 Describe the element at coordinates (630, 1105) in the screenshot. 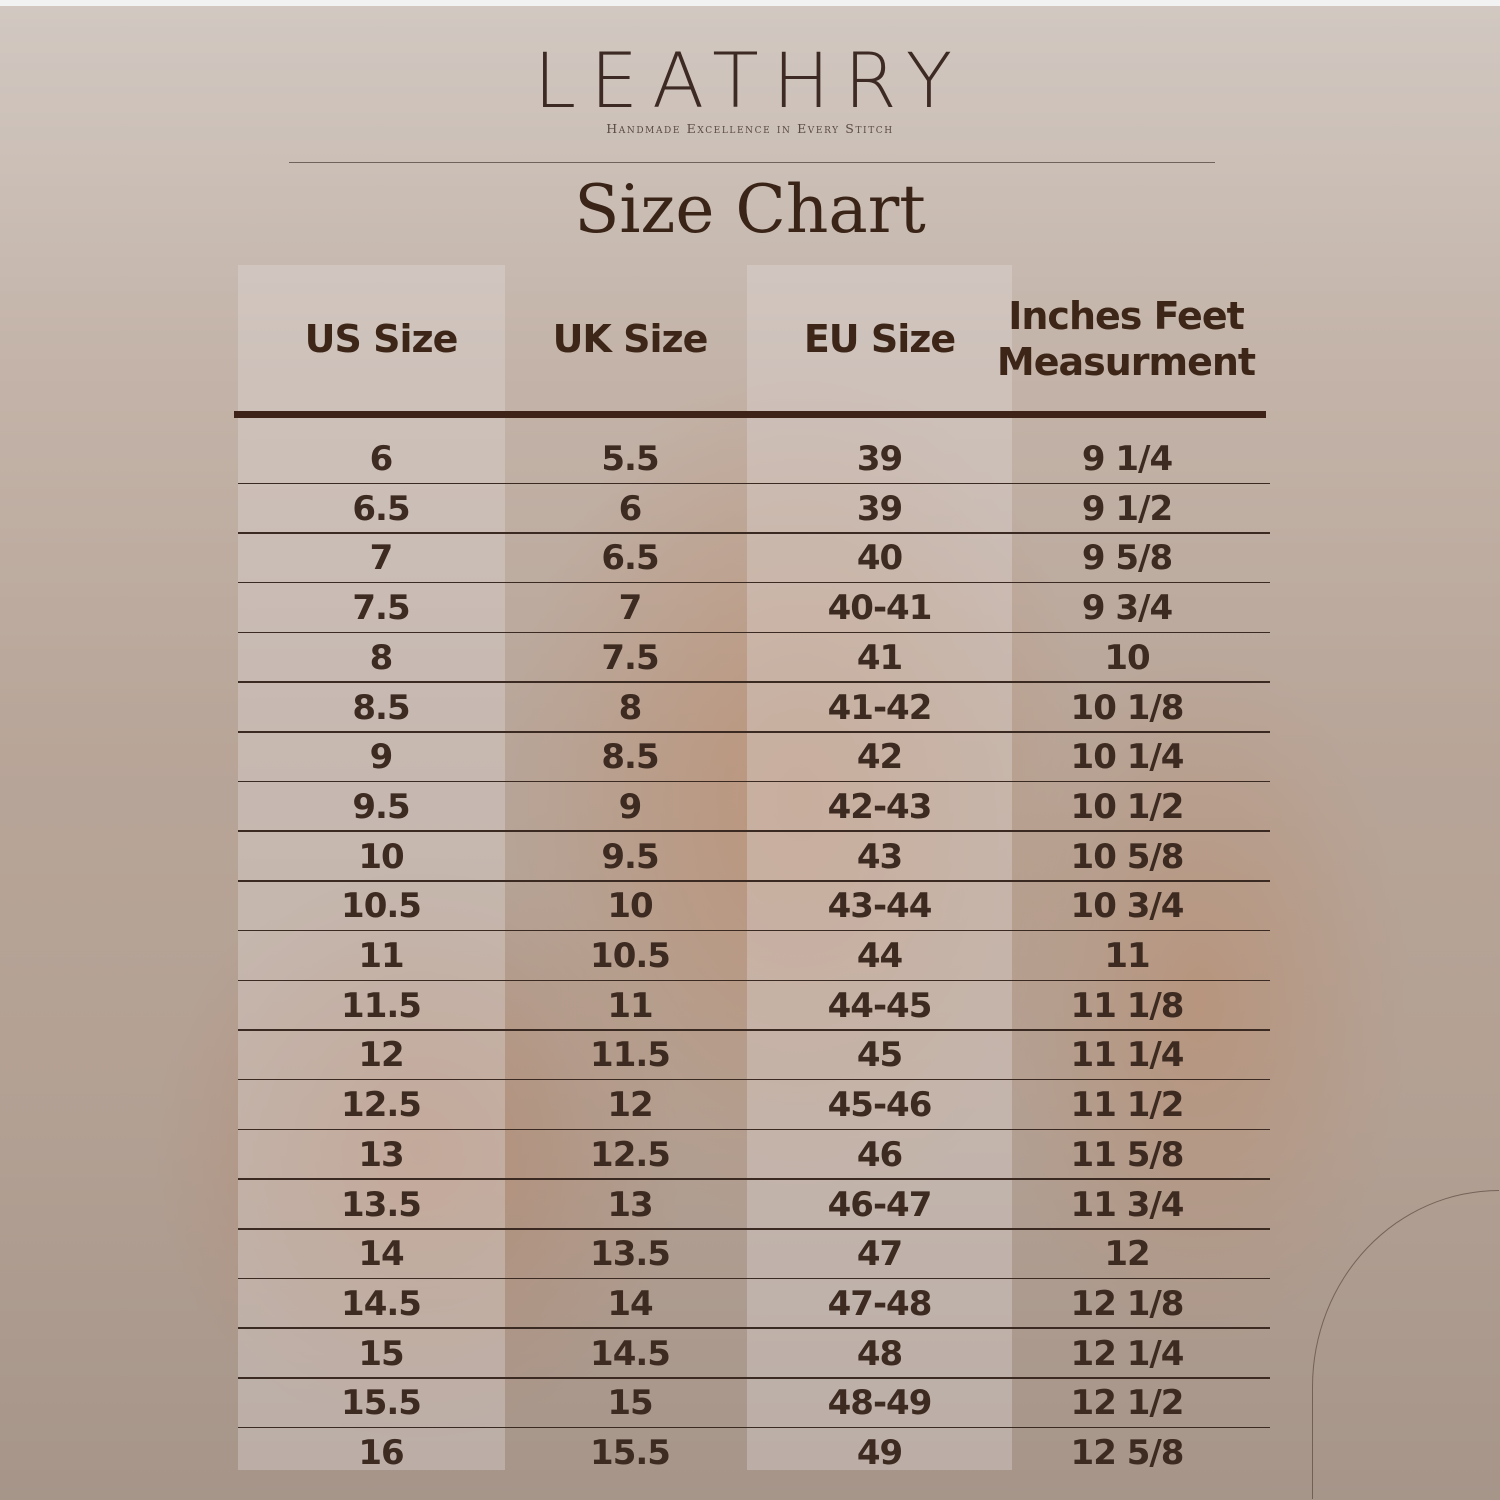

I see `cell-uk-size: 12` at that location.